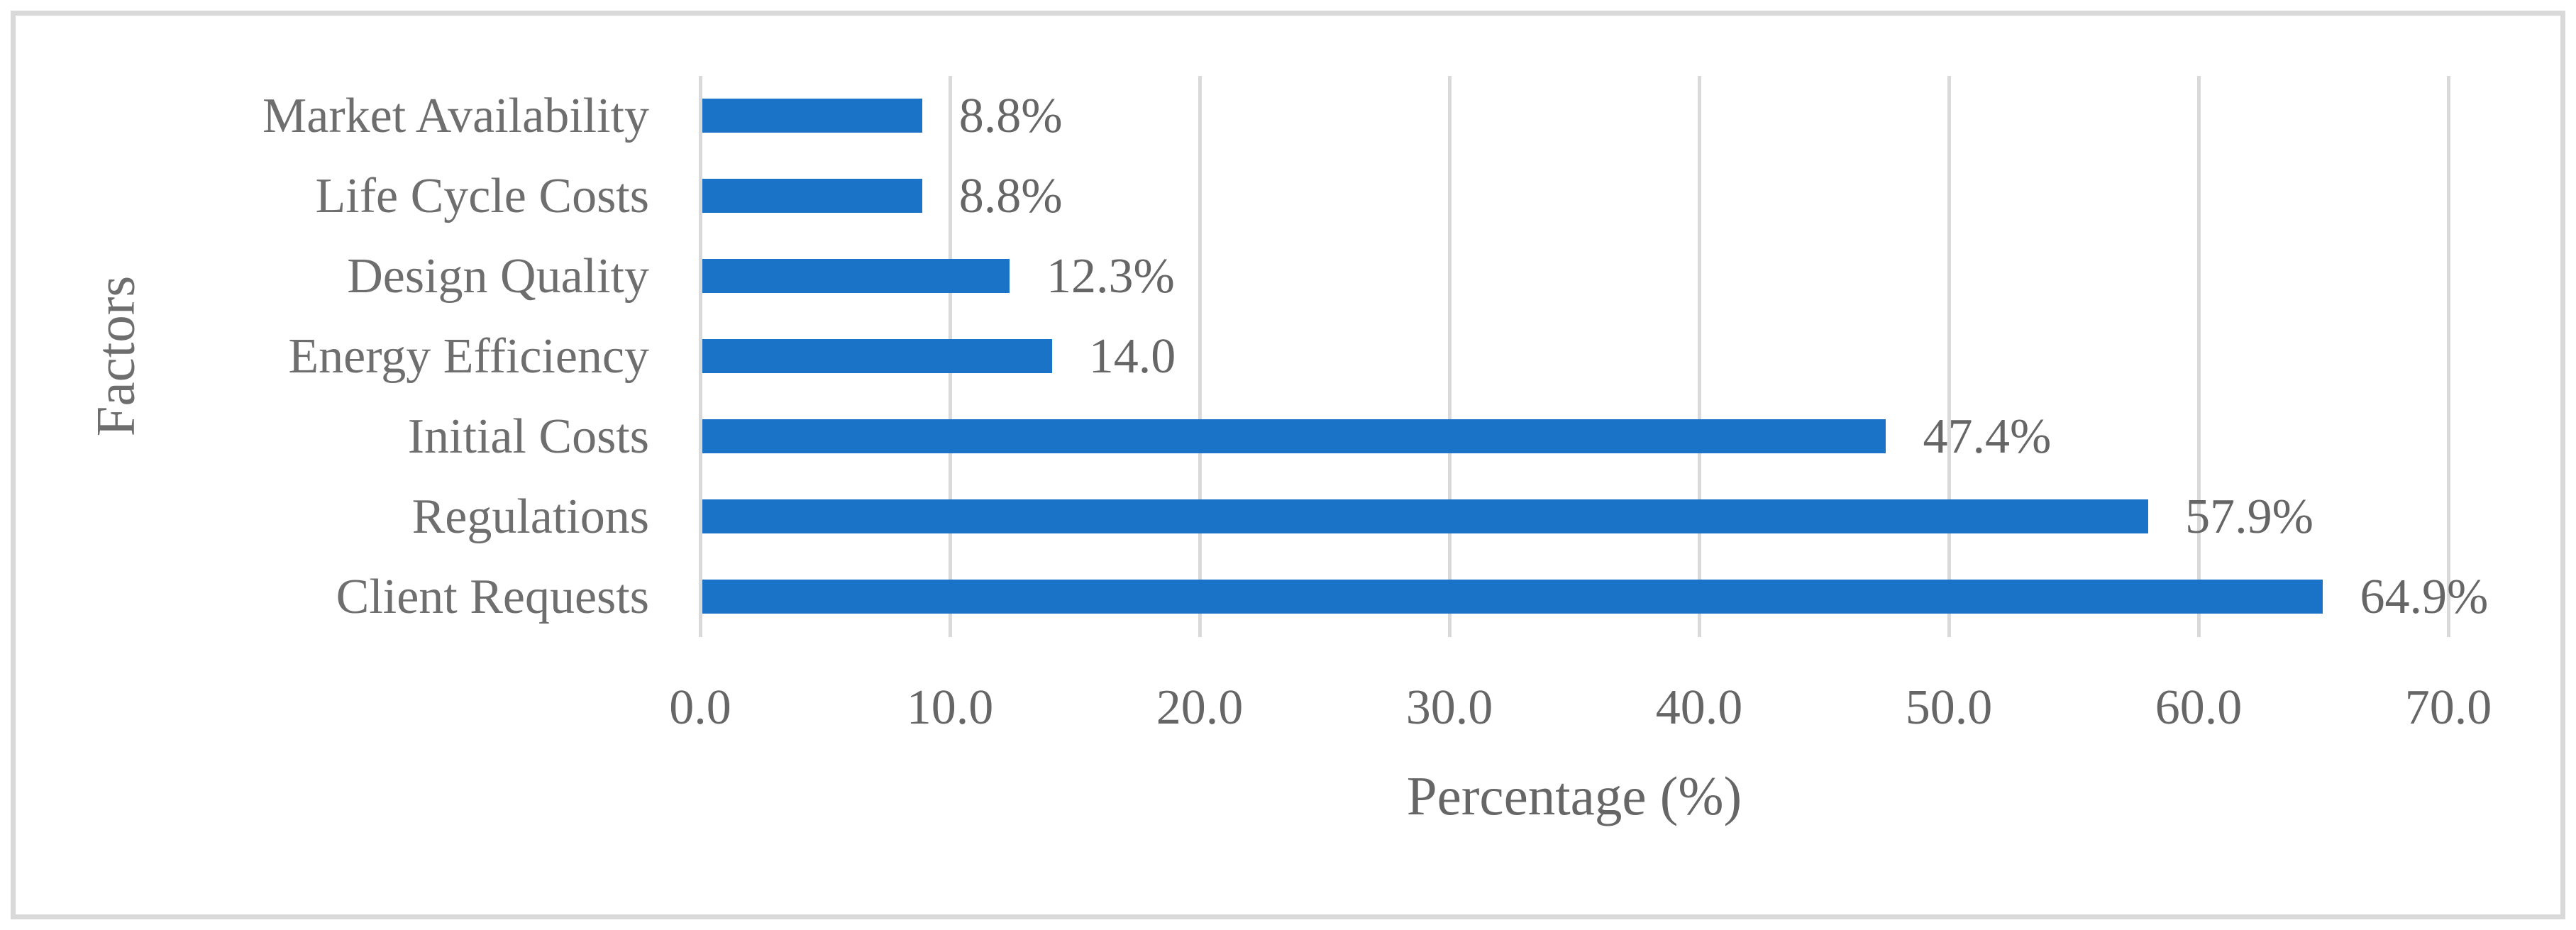 This screenshot has width=2576, height=930. Describe the element at coordinates (1288, 116) in the screenshot. I see `category-row: Market Availability 8.8%` at that location.